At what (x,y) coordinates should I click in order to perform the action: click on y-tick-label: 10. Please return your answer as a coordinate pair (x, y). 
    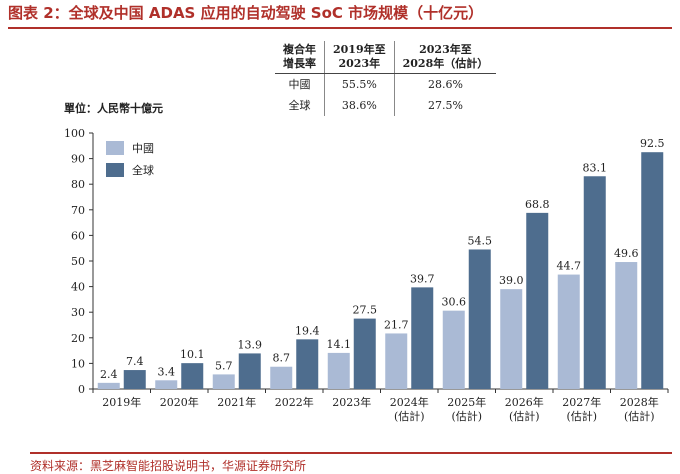
    Looking at the image, I should click on (78, 363).